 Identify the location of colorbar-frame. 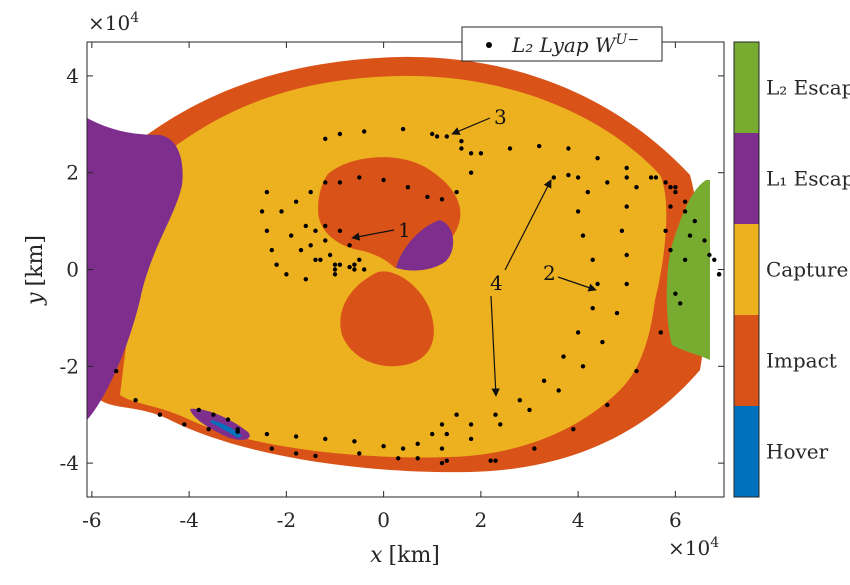
(746, 269).